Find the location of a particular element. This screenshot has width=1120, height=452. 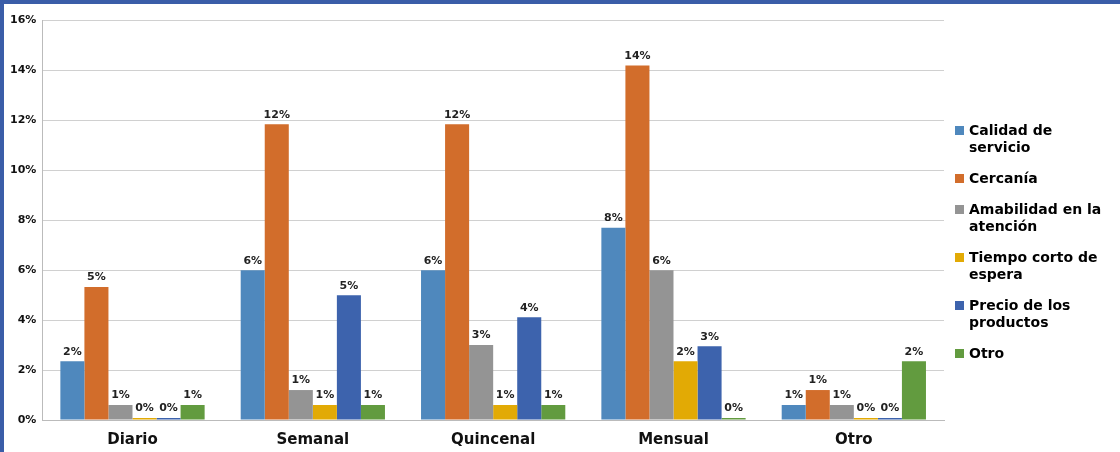

x-tick-label: Mensual is located at coordinates (673, 438).